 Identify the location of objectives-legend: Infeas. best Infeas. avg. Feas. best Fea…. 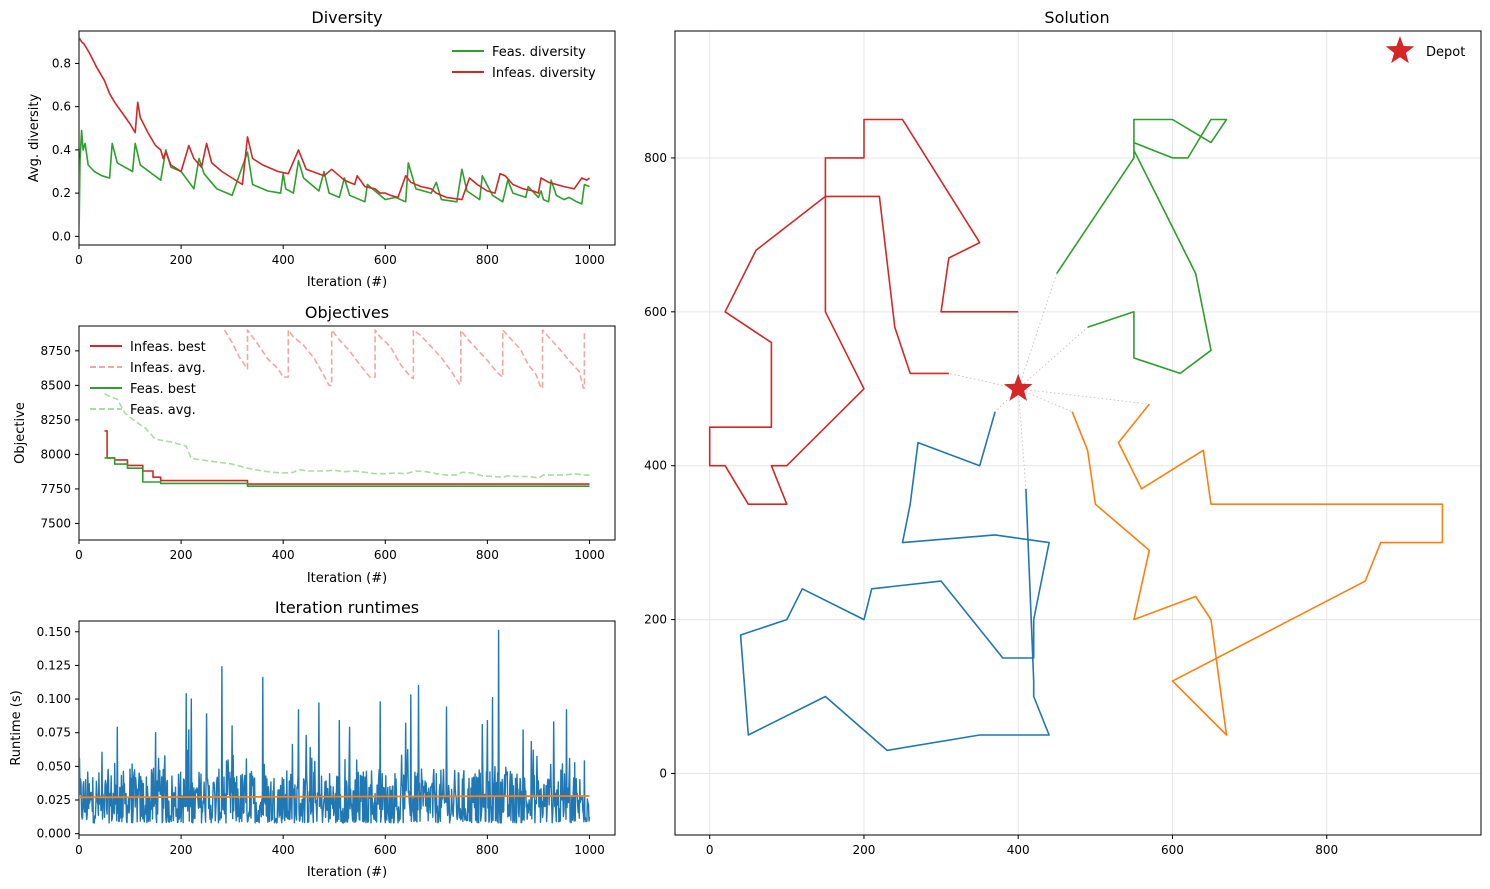
(148, 379).